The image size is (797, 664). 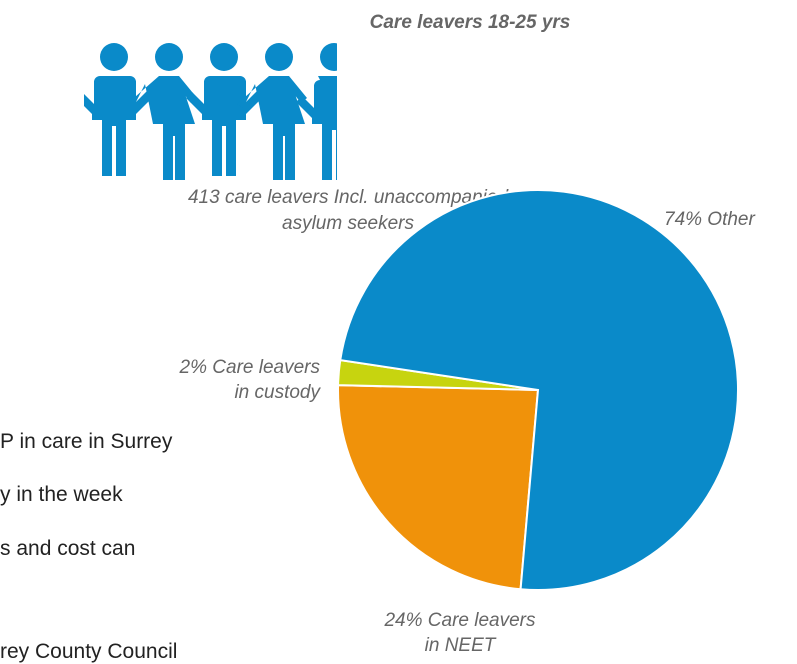 I want to click on people-icon-group, so click(x=210, y=111).